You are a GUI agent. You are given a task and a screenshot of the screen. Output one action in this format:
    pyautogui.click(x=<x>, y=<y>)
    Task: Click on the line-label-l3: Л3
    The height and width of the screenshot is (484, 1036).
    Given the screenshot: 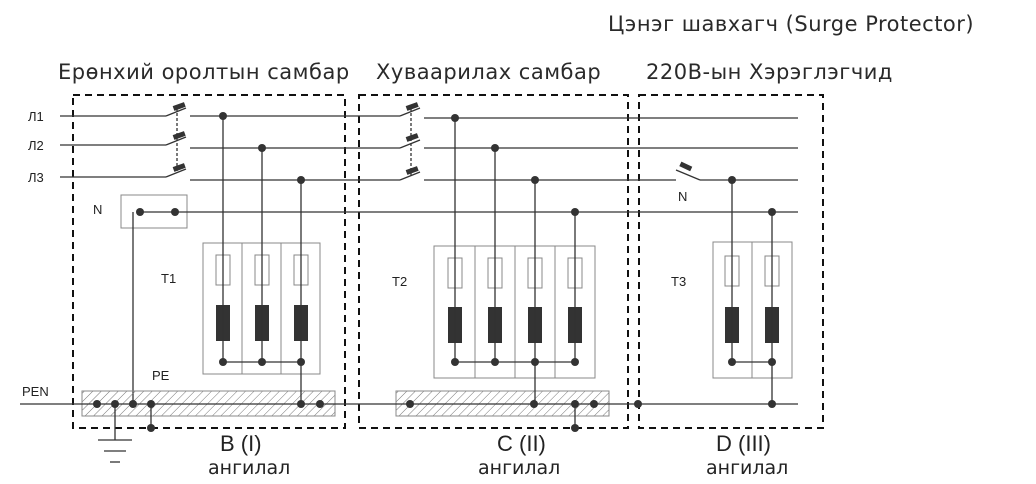 What is the action you would take?
    pyautogui.click(x=36, y=177)
    